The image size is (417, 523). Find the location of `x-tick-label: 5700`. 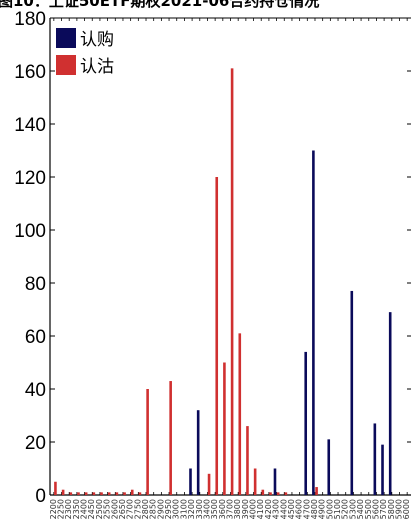

x-tick-label: 5700 is located at coordinates (383, 509).